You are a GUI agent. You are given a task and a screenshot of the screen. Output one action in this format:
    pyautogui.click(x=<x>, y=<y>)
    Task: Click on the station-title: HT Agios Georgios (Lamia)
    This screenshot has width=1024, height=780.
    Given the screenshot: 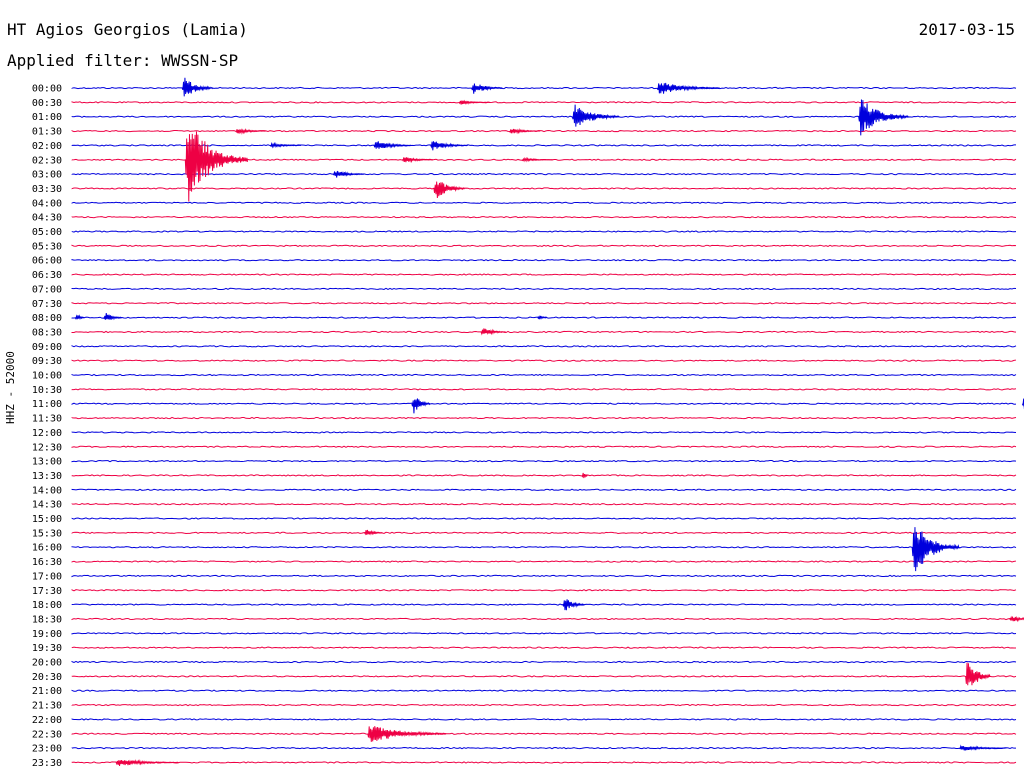 What is the action you would take?
    pyautogui.click(x=127, y=29)
    